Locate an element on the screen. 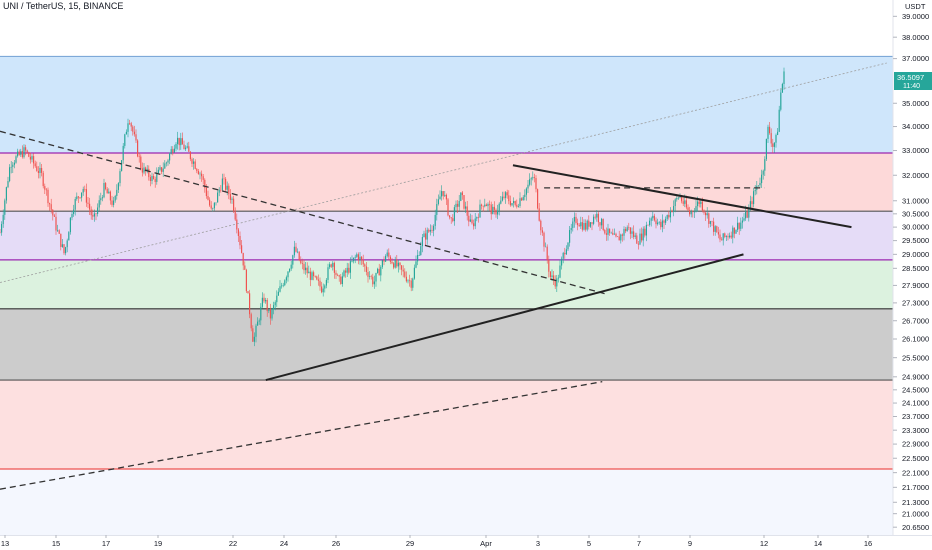 This screenshot has height=550, width=932. price-axis-unit: USDT is located at coordinates (915, 6).